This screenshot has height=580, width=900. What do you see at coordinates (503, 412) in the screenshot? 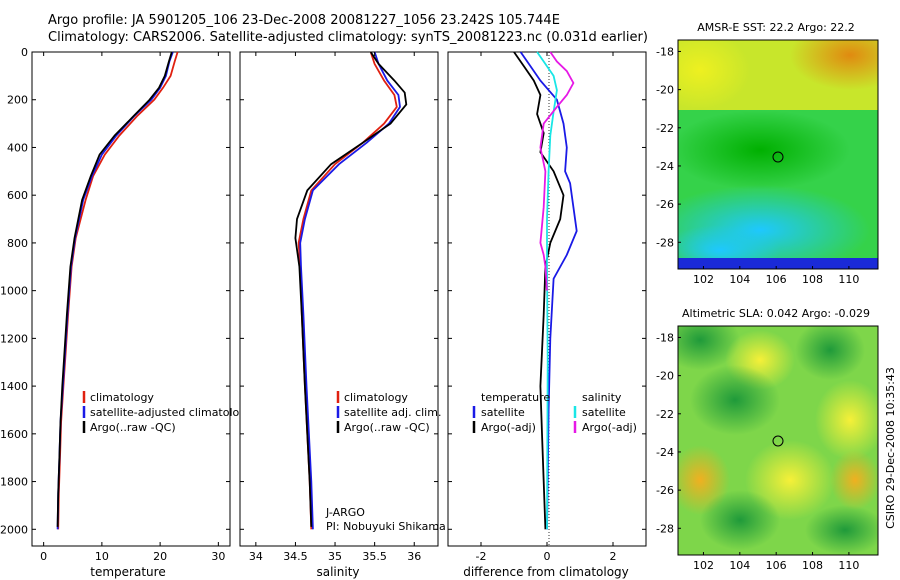
I see `legend-label-temp-satellite: satellite` at bounding box center [503, 412].